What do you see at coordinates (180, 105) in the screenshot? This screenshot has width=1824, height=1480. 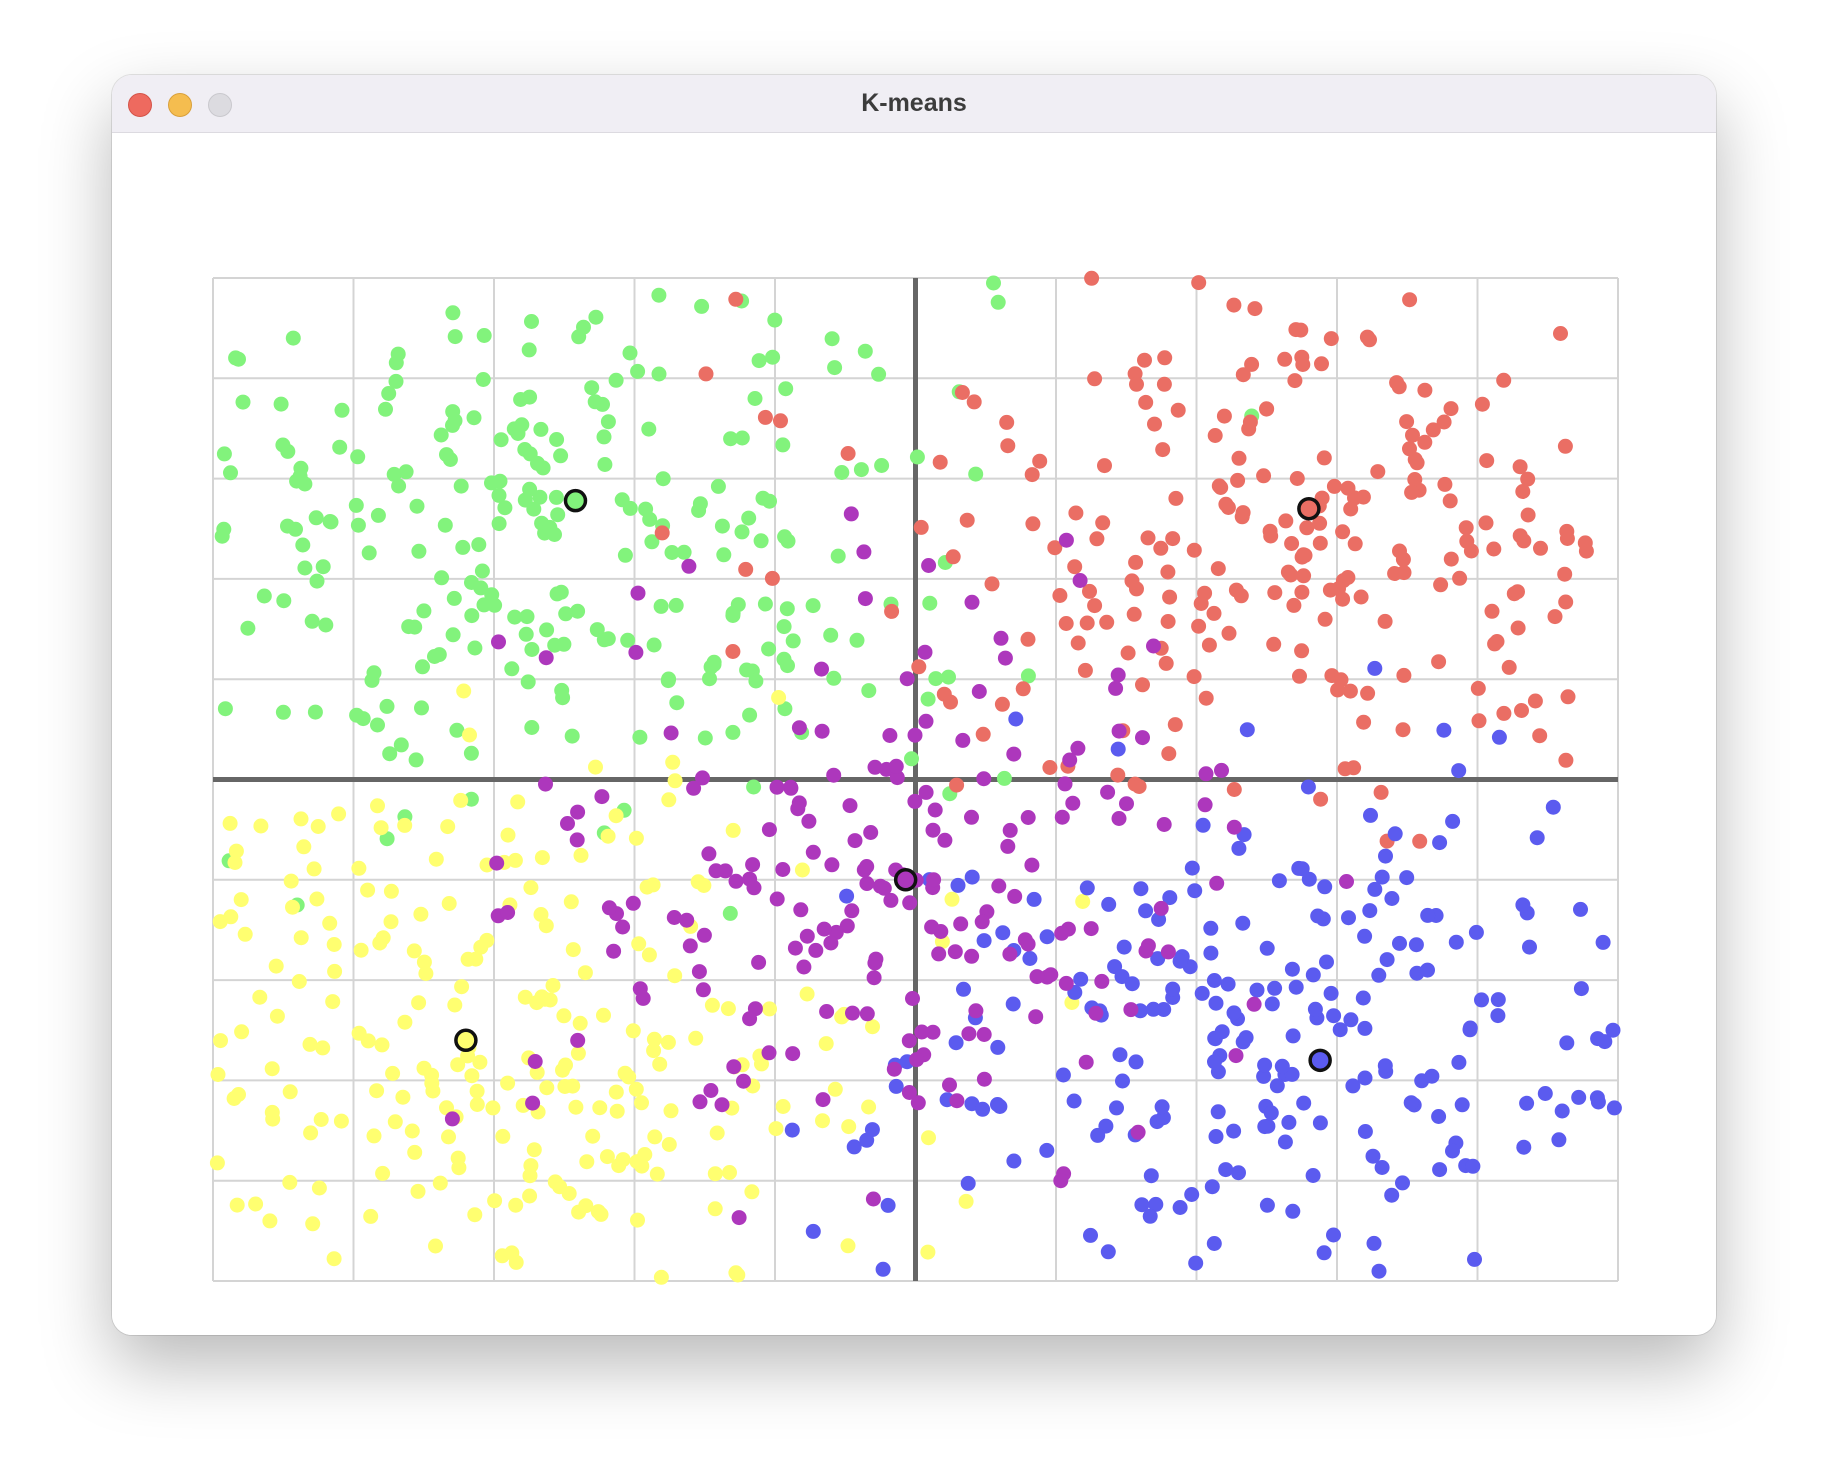 I see `minimize-button` at bounding box center [180, 105].